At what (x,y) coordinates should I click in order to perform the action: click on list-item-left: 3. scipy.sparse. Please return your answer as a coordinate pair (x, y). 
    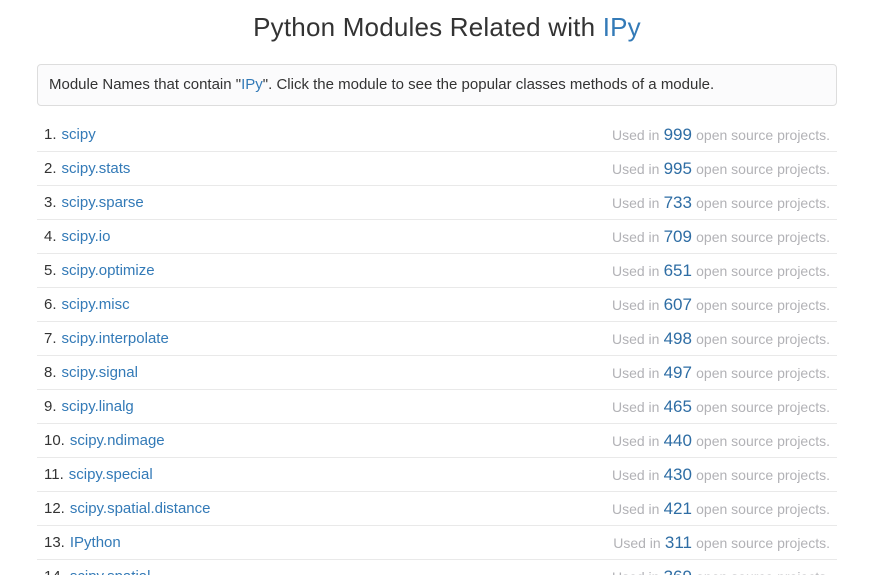
    Looking at the image, I should click on (94, 202).